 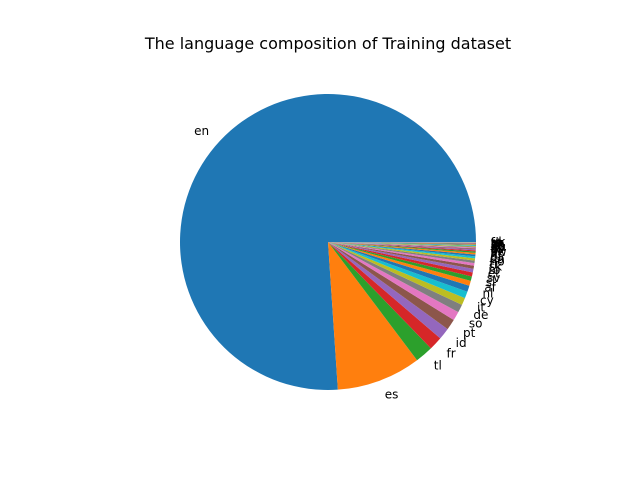 I want to click on pie-label-ch: ch, so click(x=498, y=245).